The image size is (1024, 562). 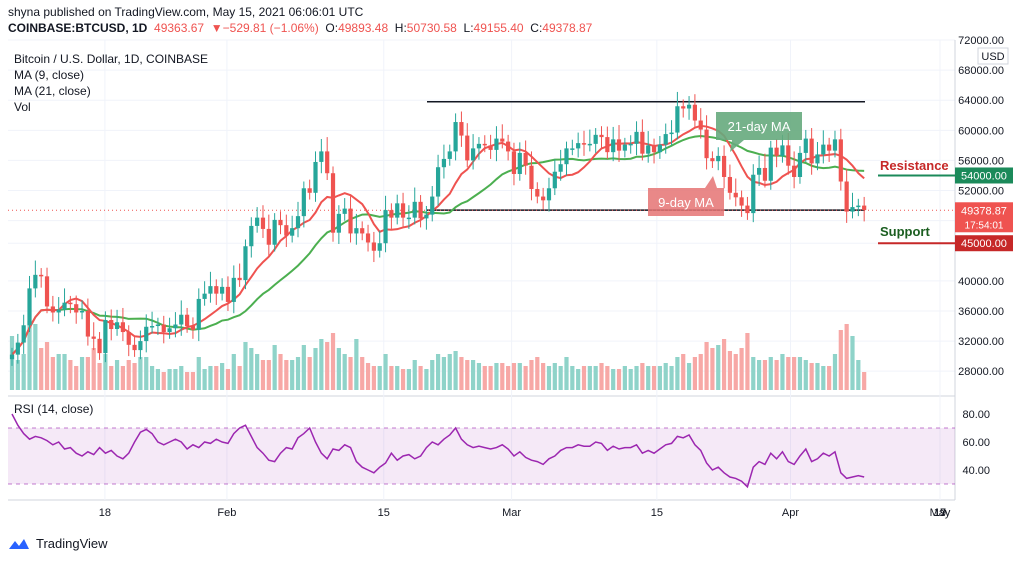 What do you see at coordinates (984, 211) in the screenshot?
I see `price-badge-value: 49378.87` at bounding box center [984, 211].